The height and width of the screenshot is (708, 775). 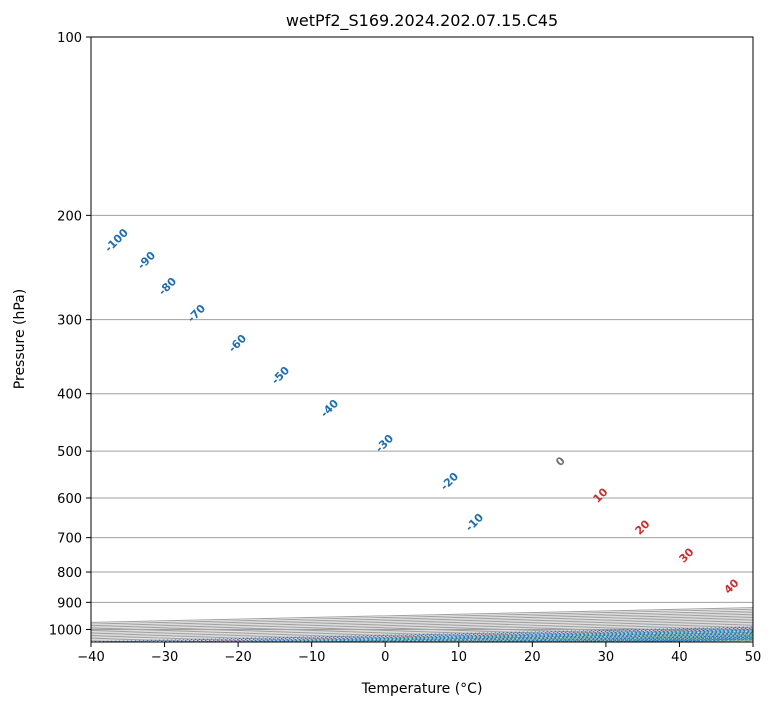 I want to click on x-axis-label: Temperature (°C), so click(x=422, y=689).